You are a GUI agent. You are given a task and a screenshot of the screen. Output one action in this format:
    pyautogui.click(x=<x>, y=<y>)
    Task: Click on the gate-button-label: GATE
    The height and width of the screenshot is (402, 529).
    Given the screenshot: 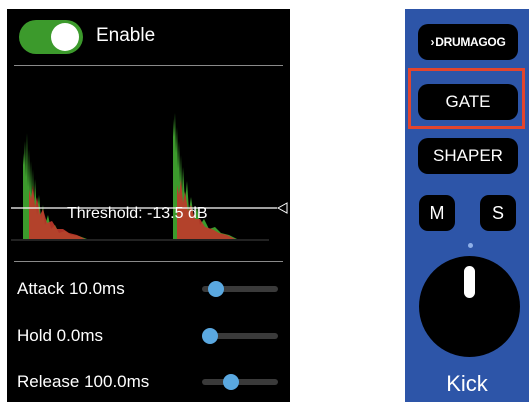 What is the action you would take?
    pyautogui.click(x=467, y=102)
    